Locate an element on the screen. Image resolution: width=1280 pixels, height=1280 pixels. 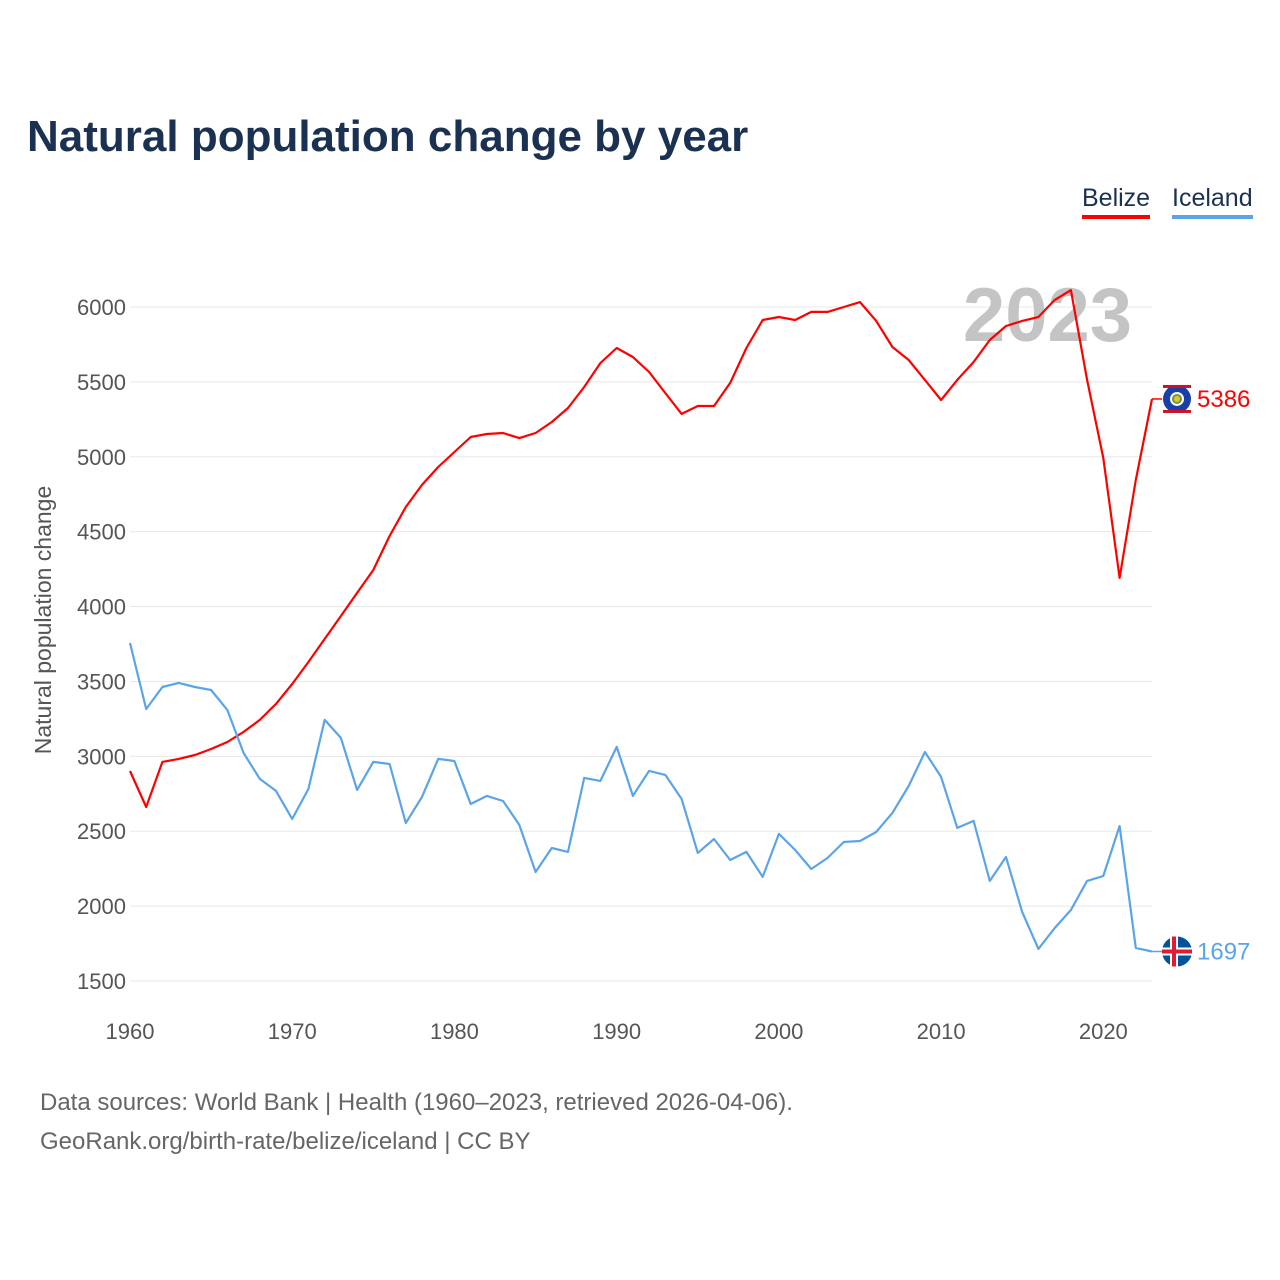
flag-emblem-center is located at coordinates (1177, 398).